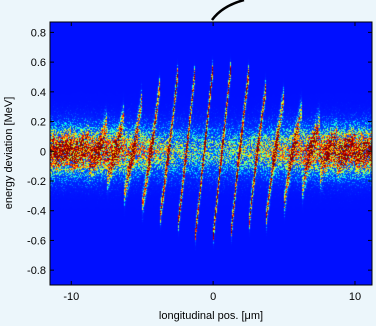 The width and height of the screenshot is (376, 326). Describe the element at coordinates (227, 10) in the screenshot. I see `decorative-curve` at that location.